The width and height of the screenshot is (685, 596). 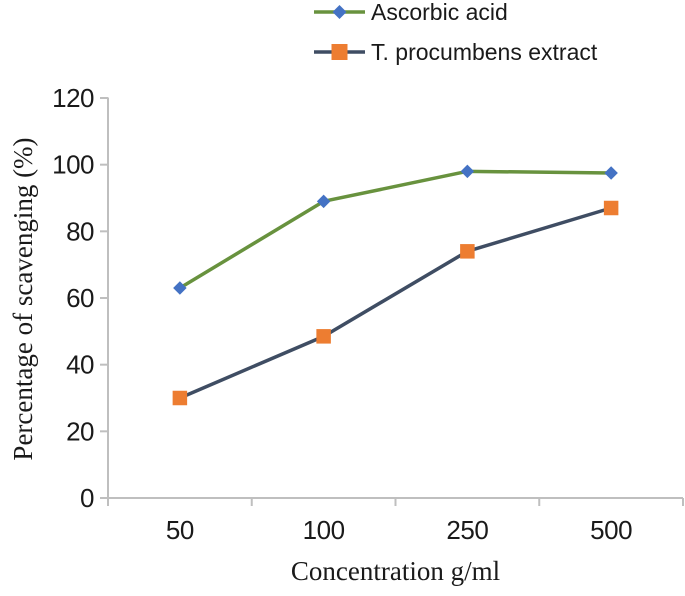 I want to click on legend-item-ascorbic-acid: Ascorbic acid, so click(x=455, y=12).